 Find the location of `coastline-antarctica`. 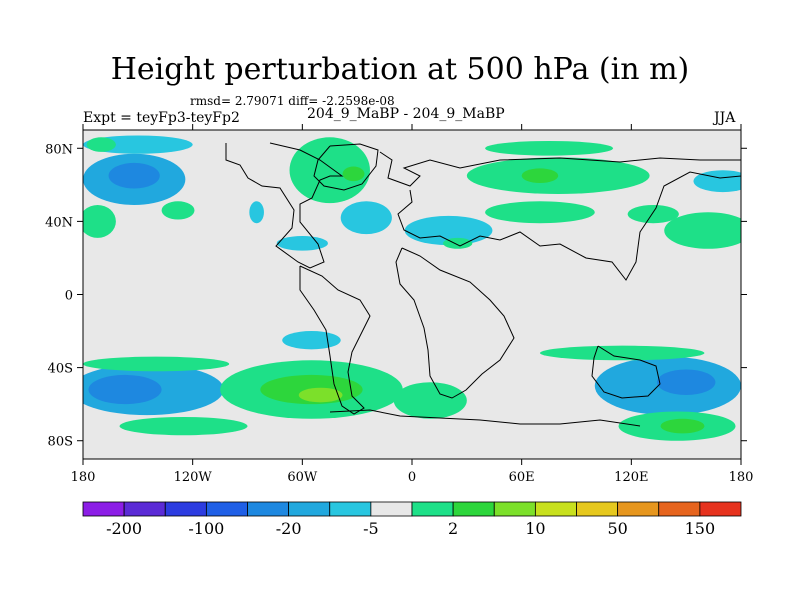

coastline-antarctica is located at coordinates (485, 418).